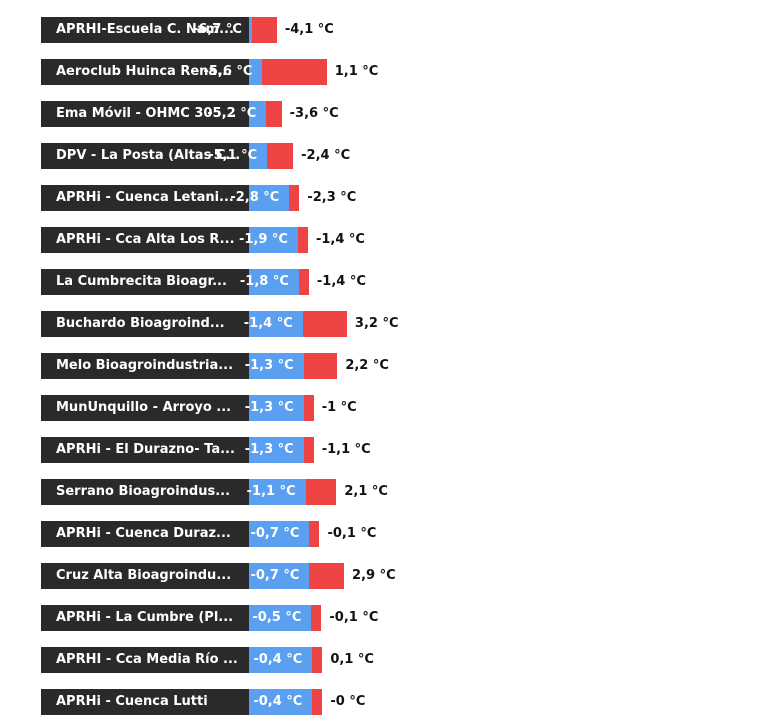  Describe the element at coordinates (374, 575) in the screenshot. I see `max-temp-value: 2,9 °C` at that location.